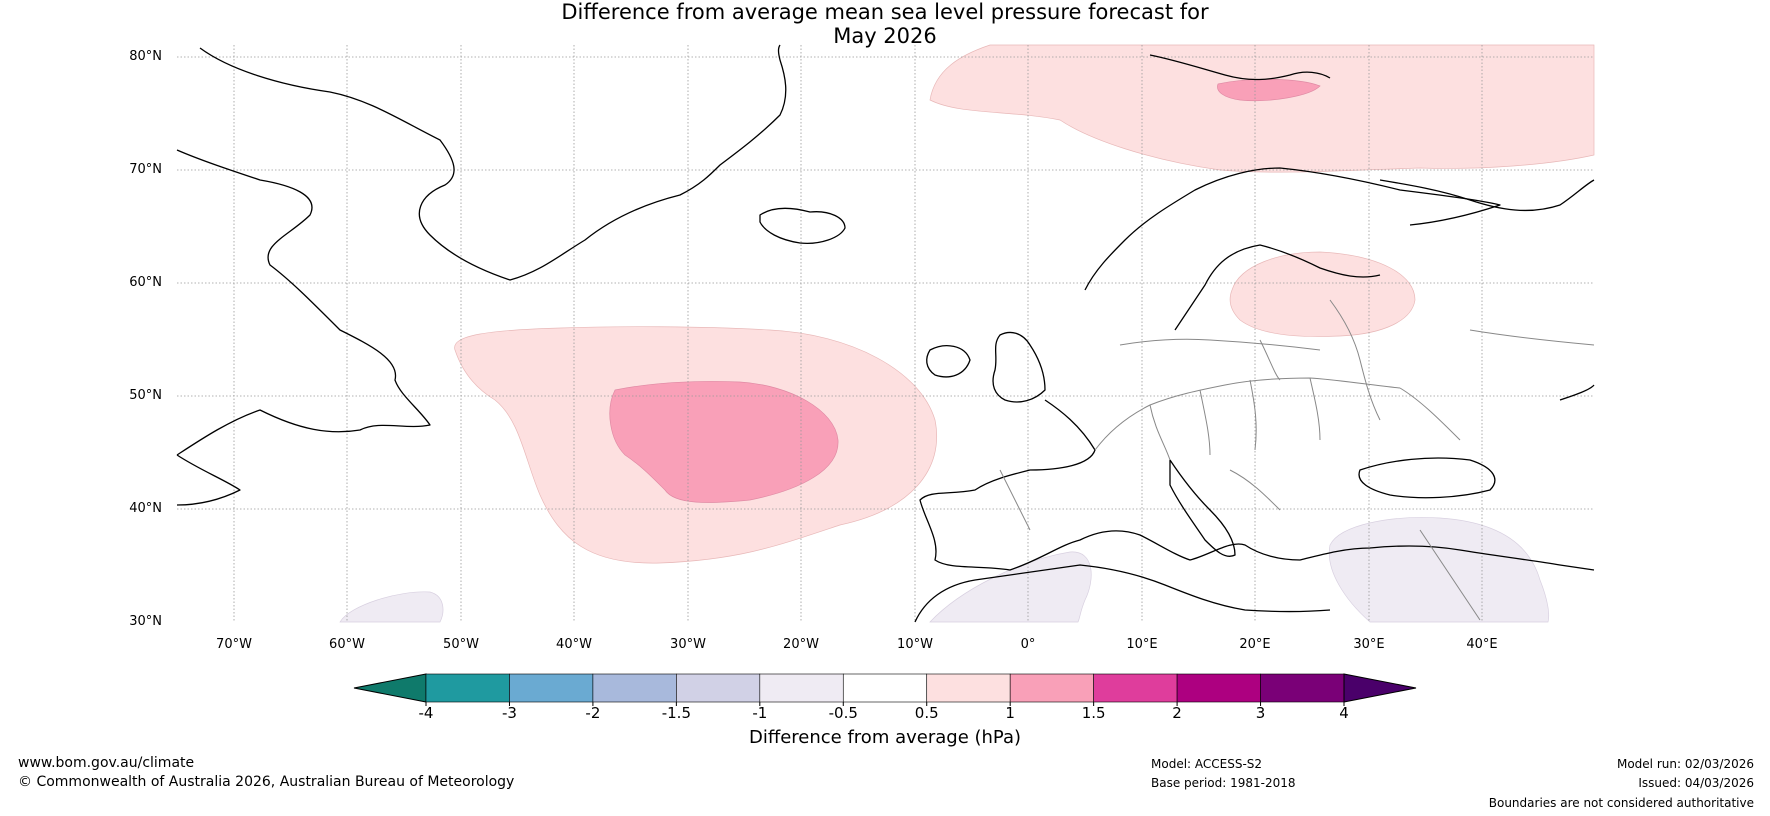 The image size is (1770, 816). Describe the element at coordinates (885, 36) in the screenshot. I see `title-line-2: May 2026` at that location.